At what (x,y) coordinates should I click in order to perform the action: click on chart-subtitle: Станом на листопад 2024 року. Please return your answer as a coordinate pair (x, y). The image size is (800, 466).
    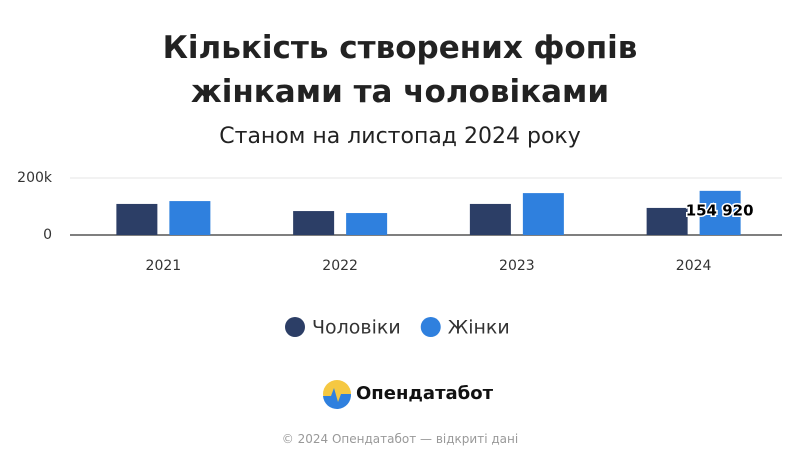
    Looking at the image, I should click on (400, 136).